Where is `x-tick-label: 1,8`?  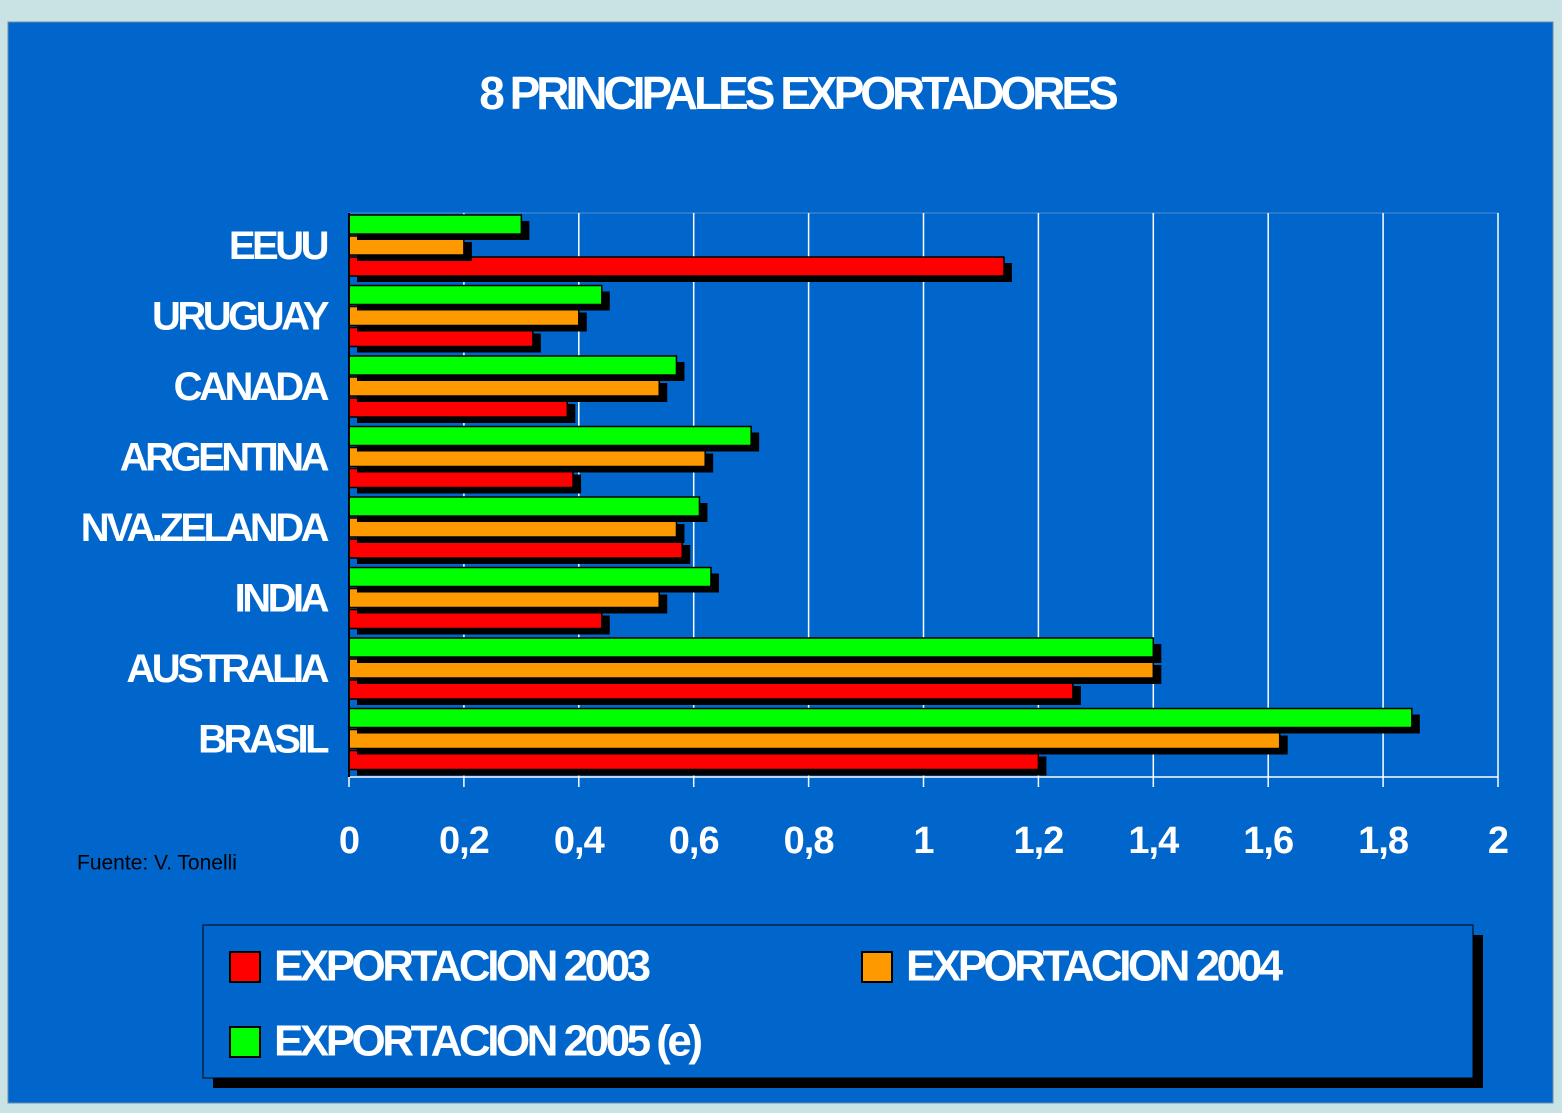
x-tick-label: 1,8 is located at coordinates (1383, 841).